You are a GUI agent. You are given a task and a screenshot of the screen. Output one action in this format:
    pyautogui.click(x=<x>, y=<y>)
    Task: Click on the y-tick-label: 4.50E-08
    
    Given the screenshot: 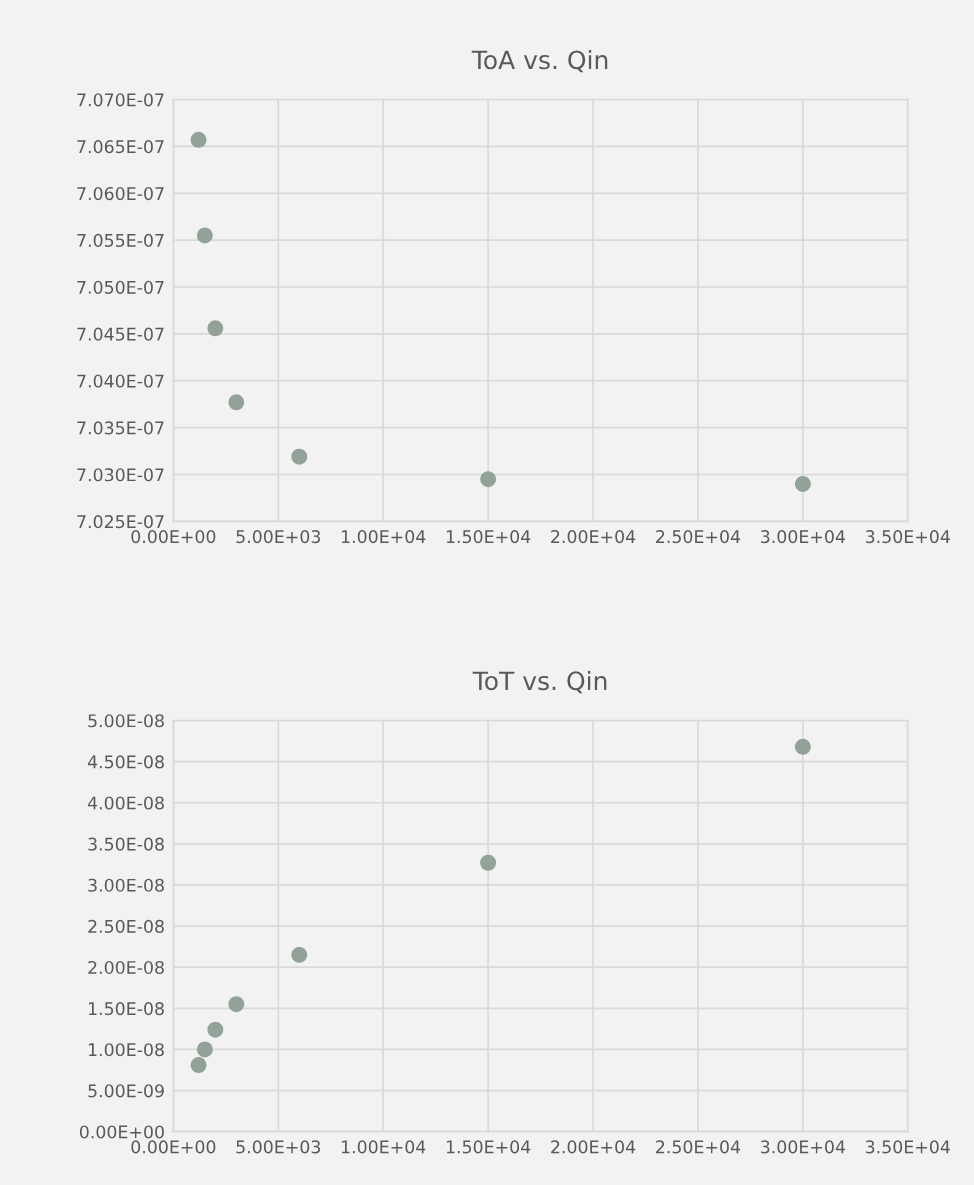 What is the action you would take?
    pyautogui.click(x=125, y=762)
    